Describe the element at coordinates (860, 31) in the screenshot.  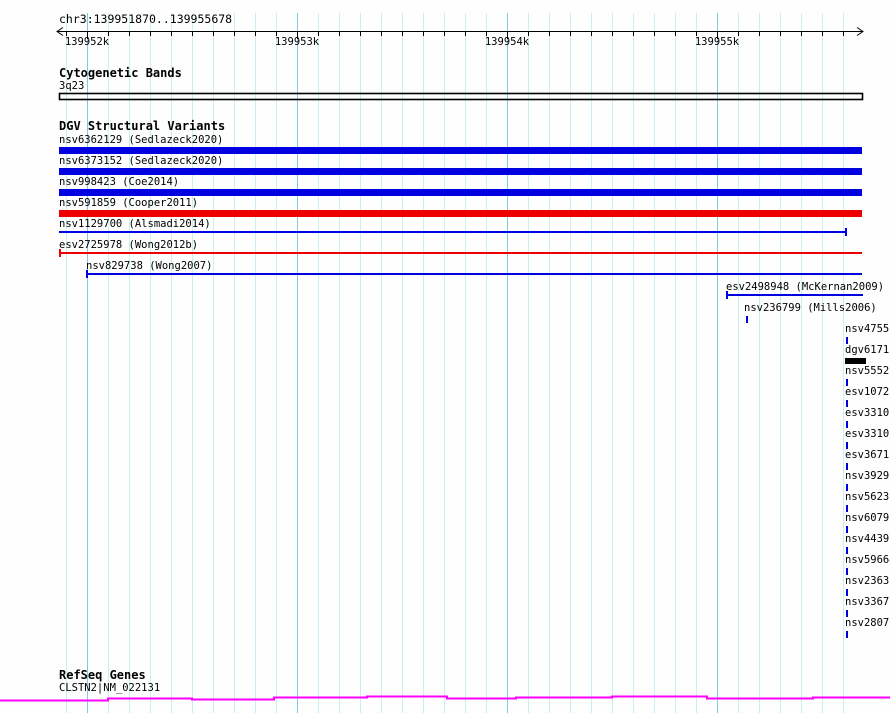
I see `ruler-arrow-right-icon` at that location.